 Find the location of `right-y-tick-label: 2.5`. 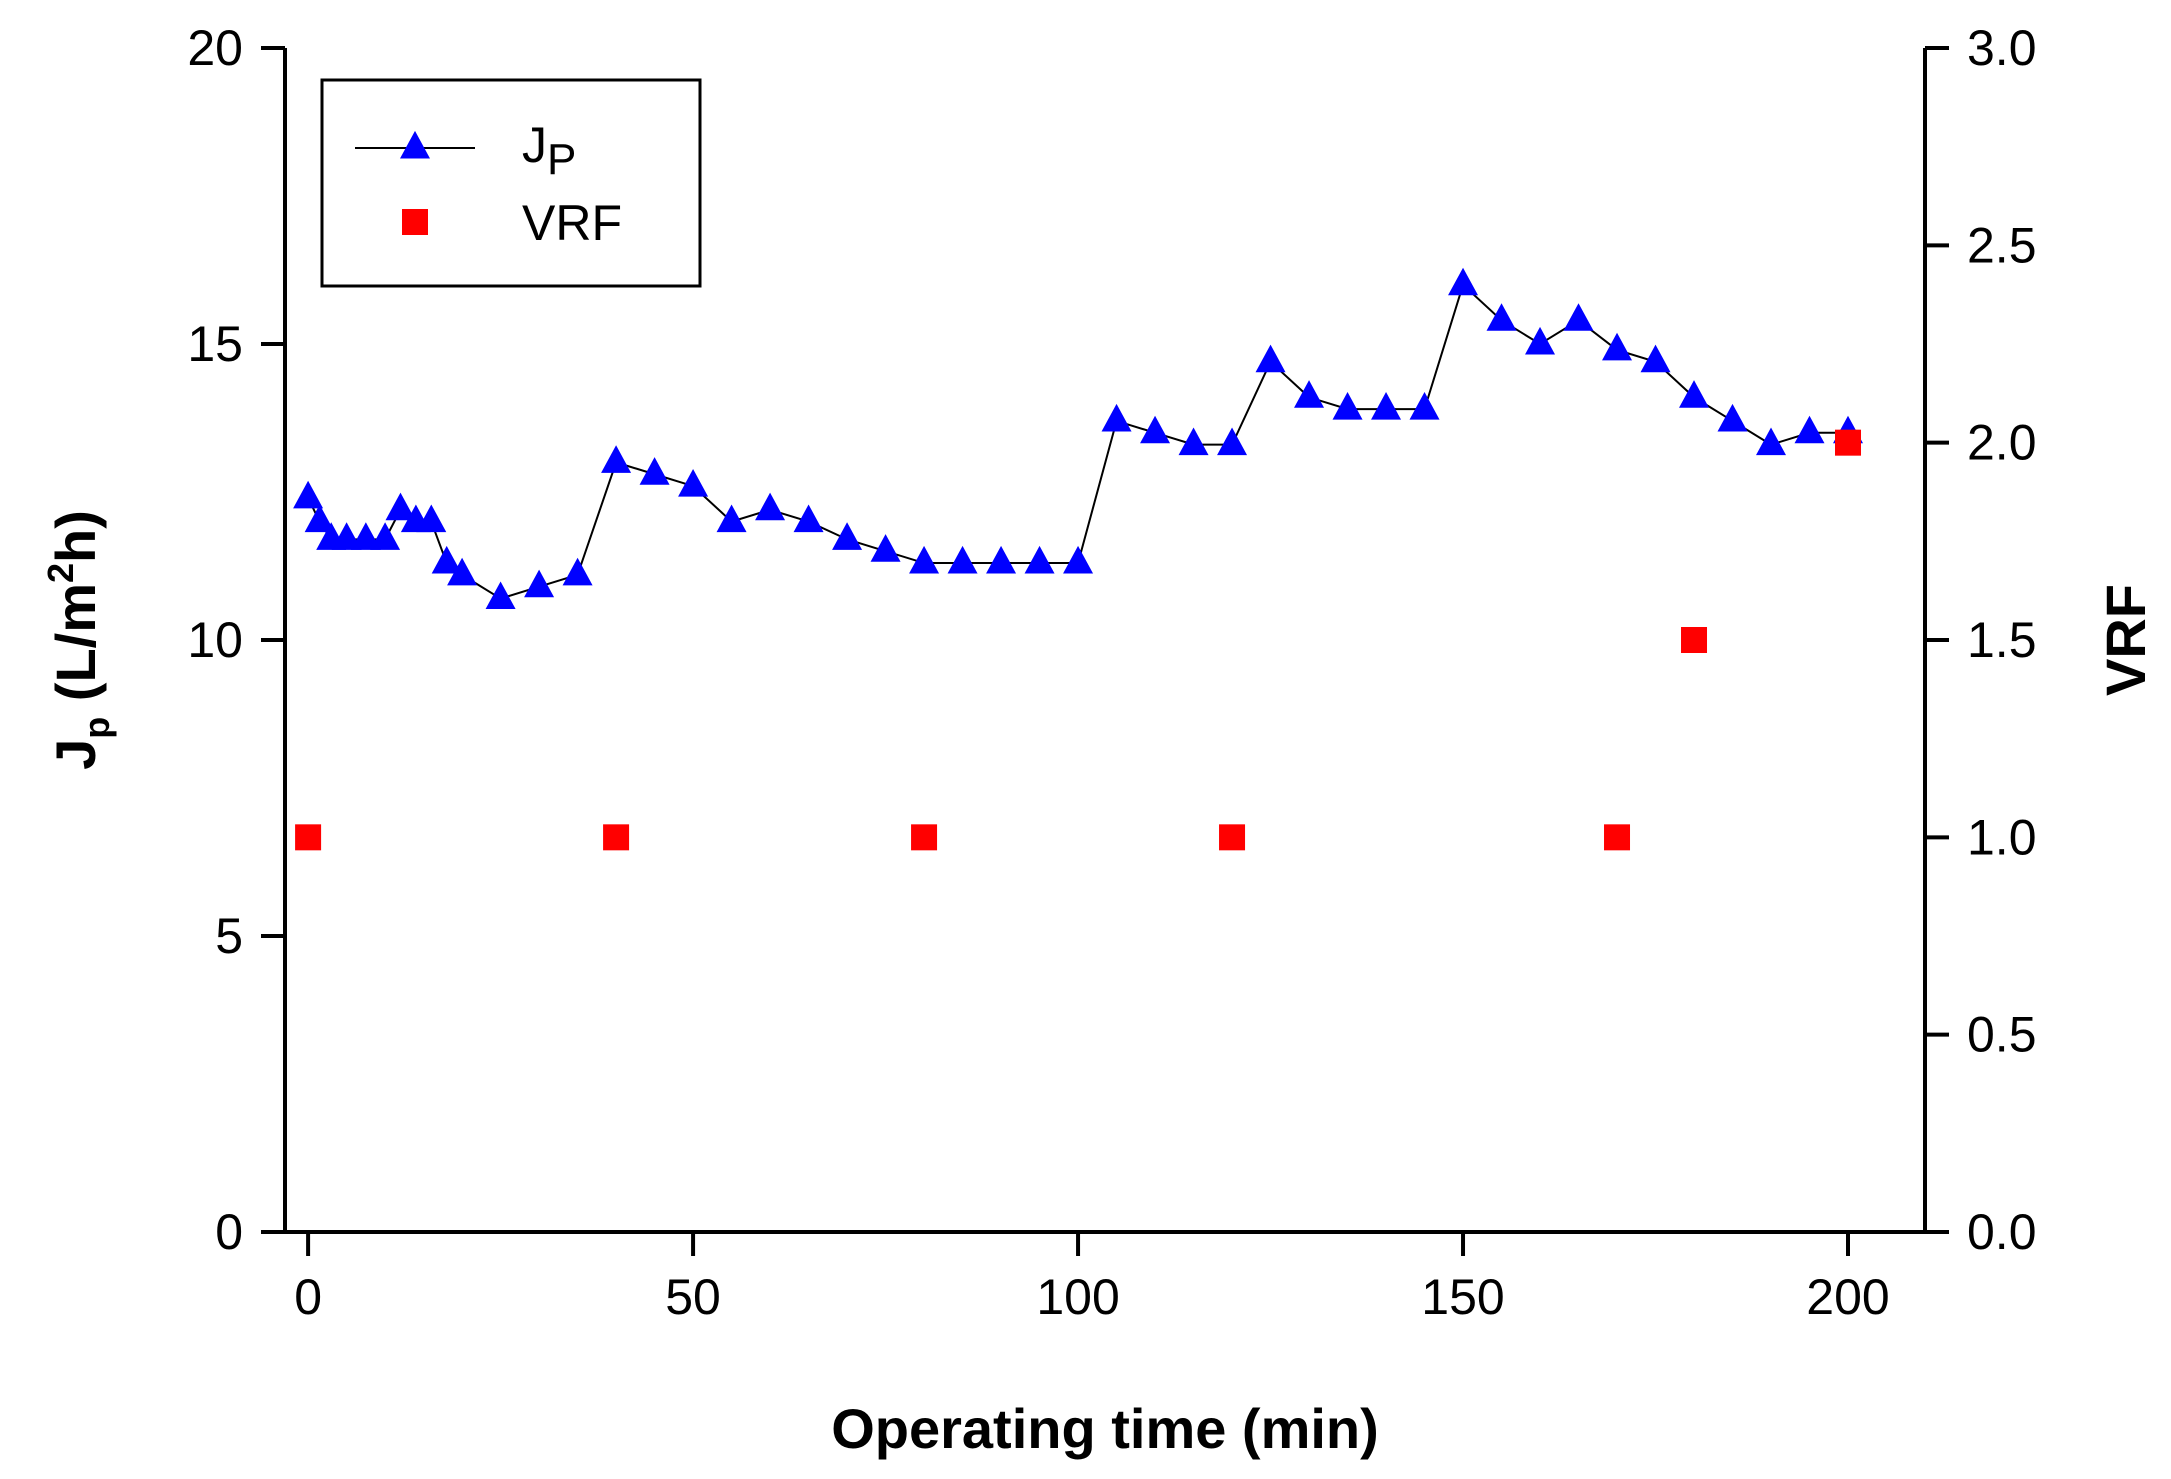

right-y-tick-label: 2.5 is located at coordinates (2002, 245).